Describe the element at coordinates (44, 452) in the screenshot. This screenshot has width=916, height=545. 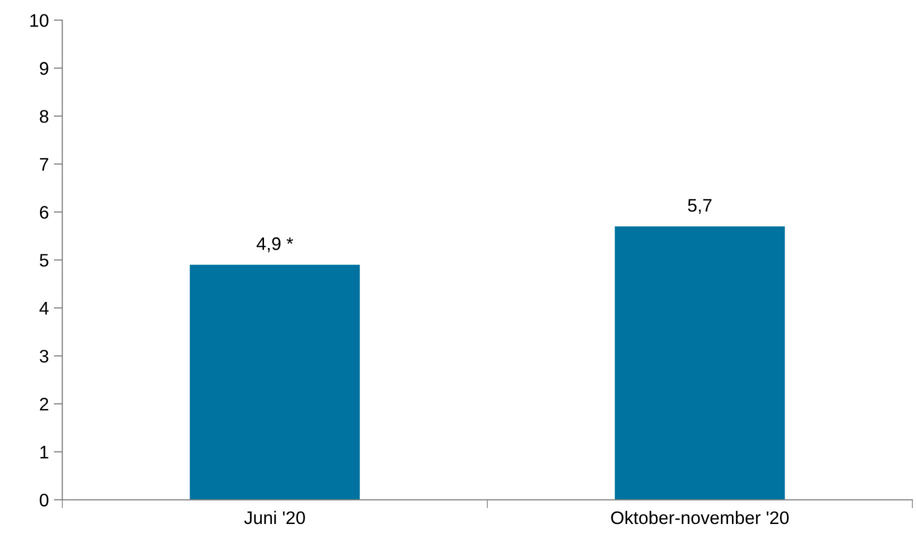
I see `y-tick-label: 1` at that location.